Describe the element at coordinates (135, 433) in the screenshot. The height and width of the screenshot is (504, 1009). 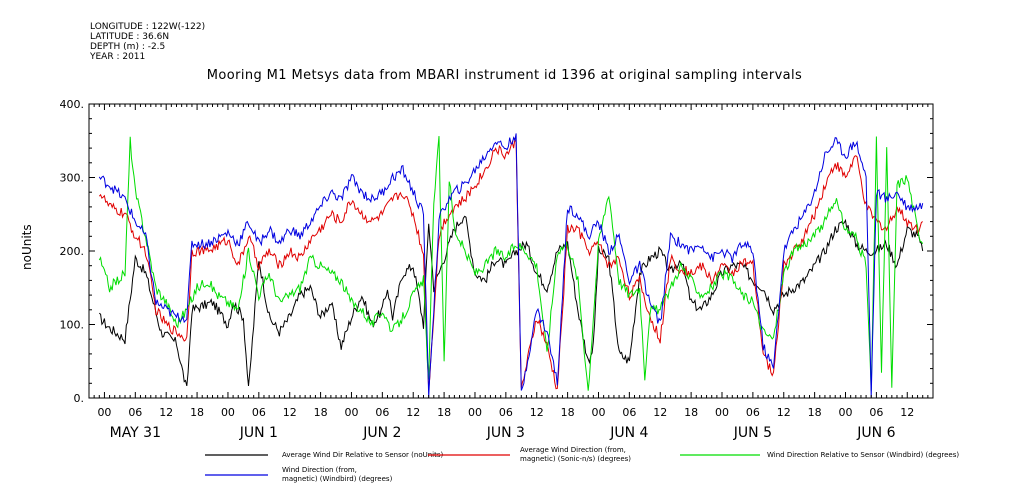
I see `x-day-label: MAY 31` at that location.